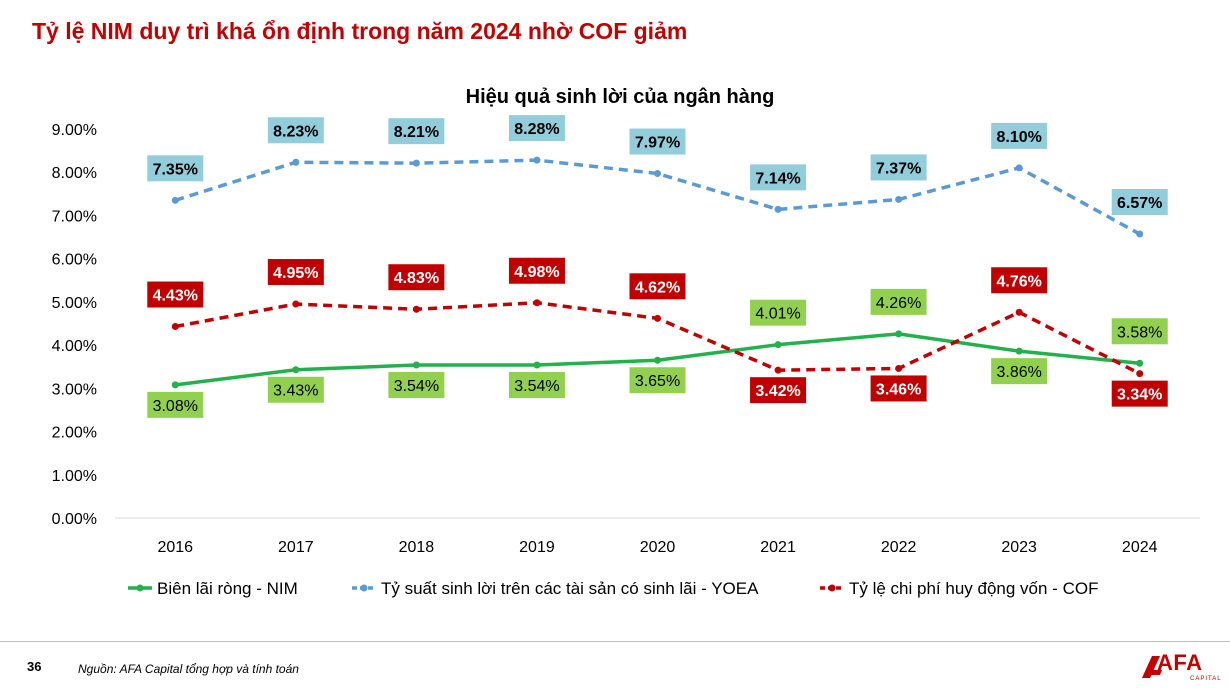 The width and height of the screenshot is (1230, 691). Describe the element at coordinates (1018, 137) in the screenshot. I see `data-label: 8.10%` at that location.